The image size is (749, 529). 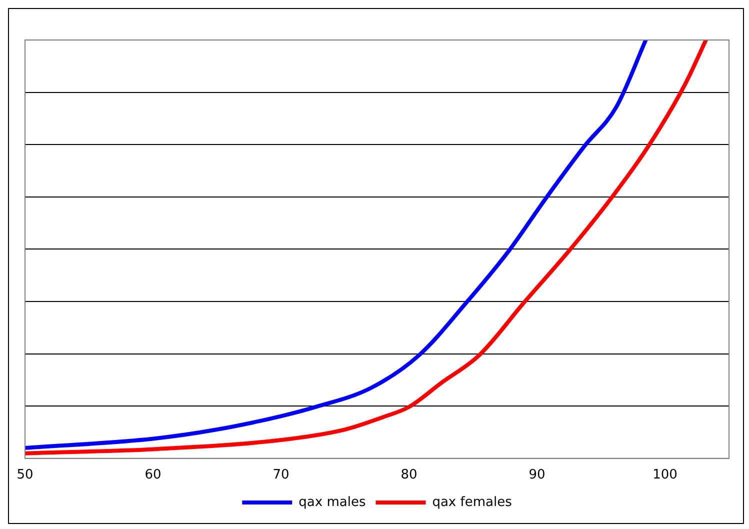 What do you see at coordinates (409, 475) in the screenshot?
I see `x-tick-label: 80` at bounding box center [409, 475].